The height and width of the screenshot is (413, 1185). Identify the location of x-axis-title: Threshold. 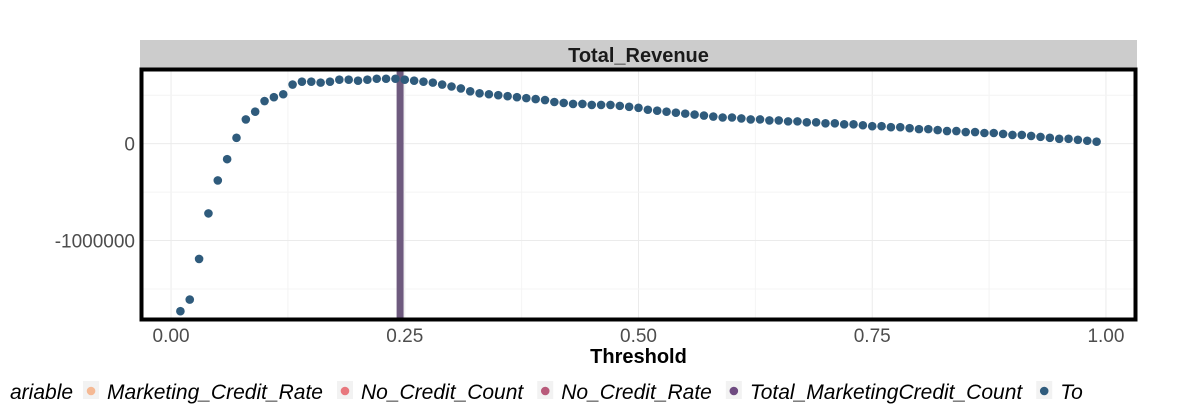
(638, 357).